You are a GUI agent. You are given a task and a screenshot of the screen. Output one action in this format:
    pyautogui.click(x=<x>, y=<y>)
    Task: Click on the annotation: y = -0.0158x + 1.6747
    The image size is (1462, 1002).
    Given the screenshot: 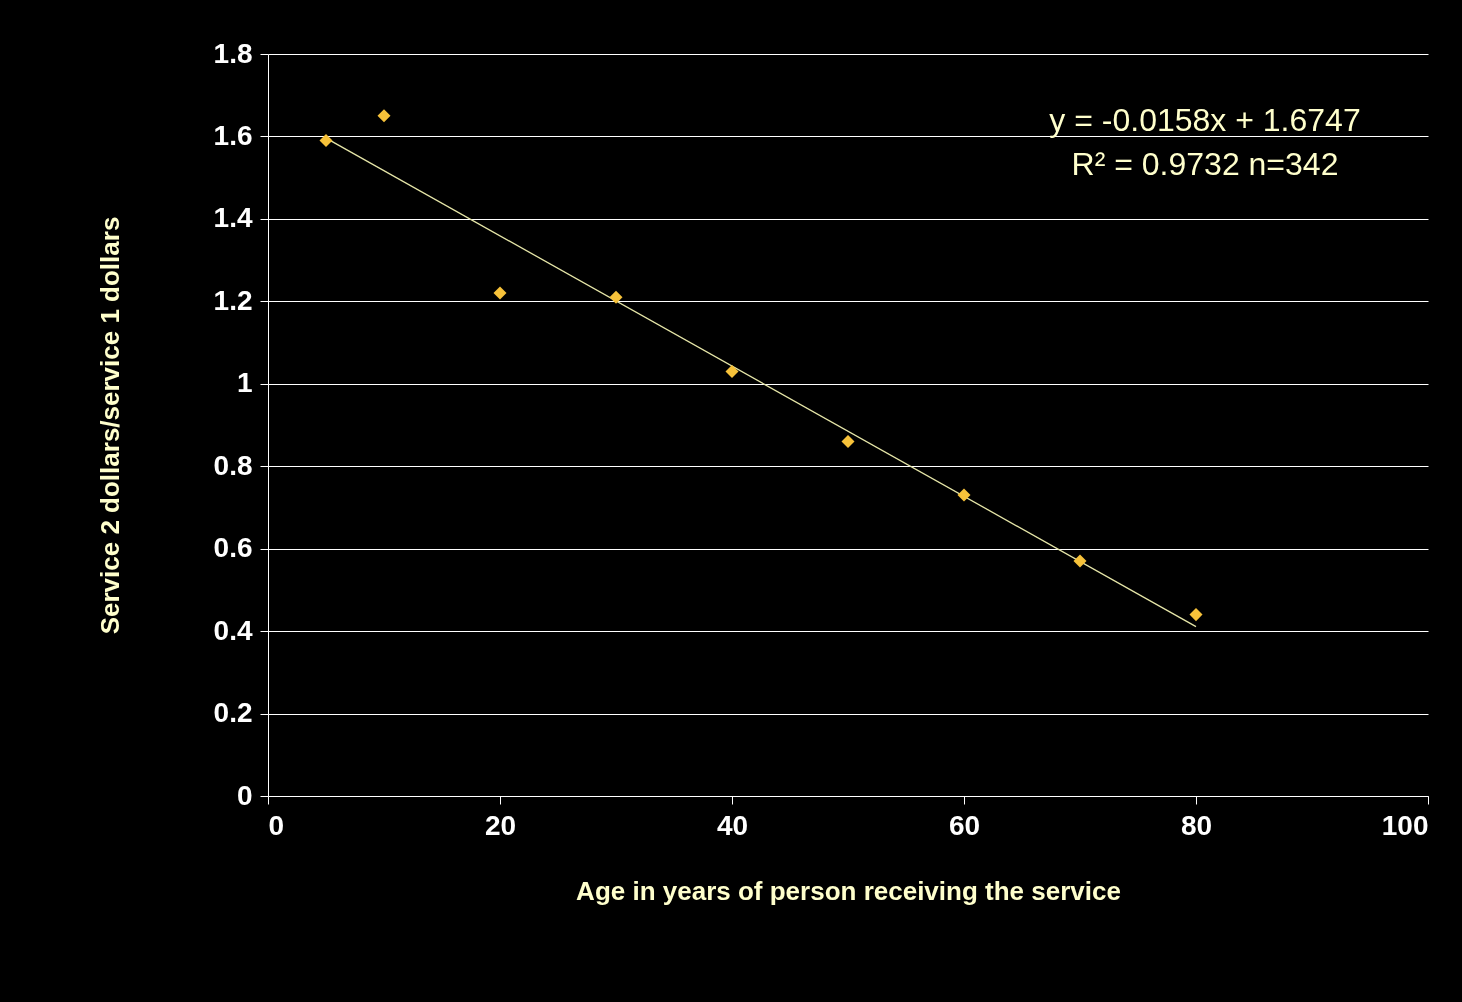 What is the action you would take?
    pyautogui.click(x=1205, y=120)
    